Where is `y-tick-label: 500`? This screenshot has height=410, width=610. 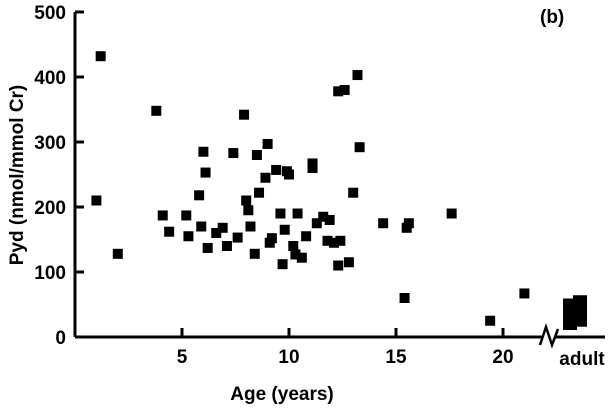
y-tick-label: 500 is located at coordinates (50, 13).